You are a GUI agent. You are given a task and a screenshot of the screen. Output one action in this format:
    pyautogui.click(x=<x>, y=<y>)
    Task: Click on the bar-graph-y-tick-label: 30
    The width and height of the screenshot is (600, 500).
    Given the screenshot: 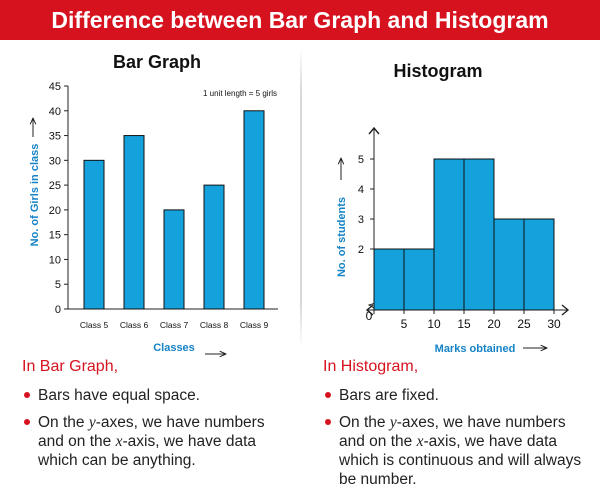 What is the action you would take?
    pyautogui.click(x=55, y=161)
    